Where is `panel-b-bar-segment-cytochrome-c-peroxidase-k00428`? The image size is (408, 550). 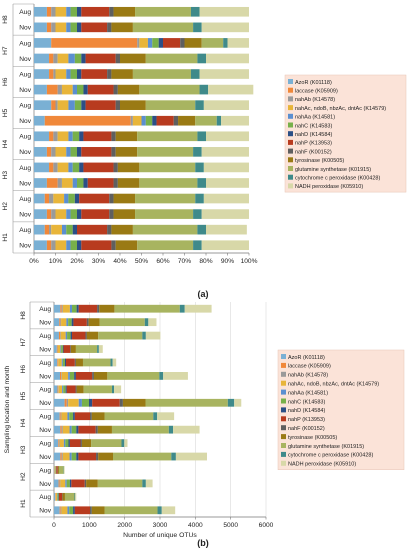 panel-b-bar-segment-cytochrome-c-peroxidase-k00428 is located at coordinates (144, 335).